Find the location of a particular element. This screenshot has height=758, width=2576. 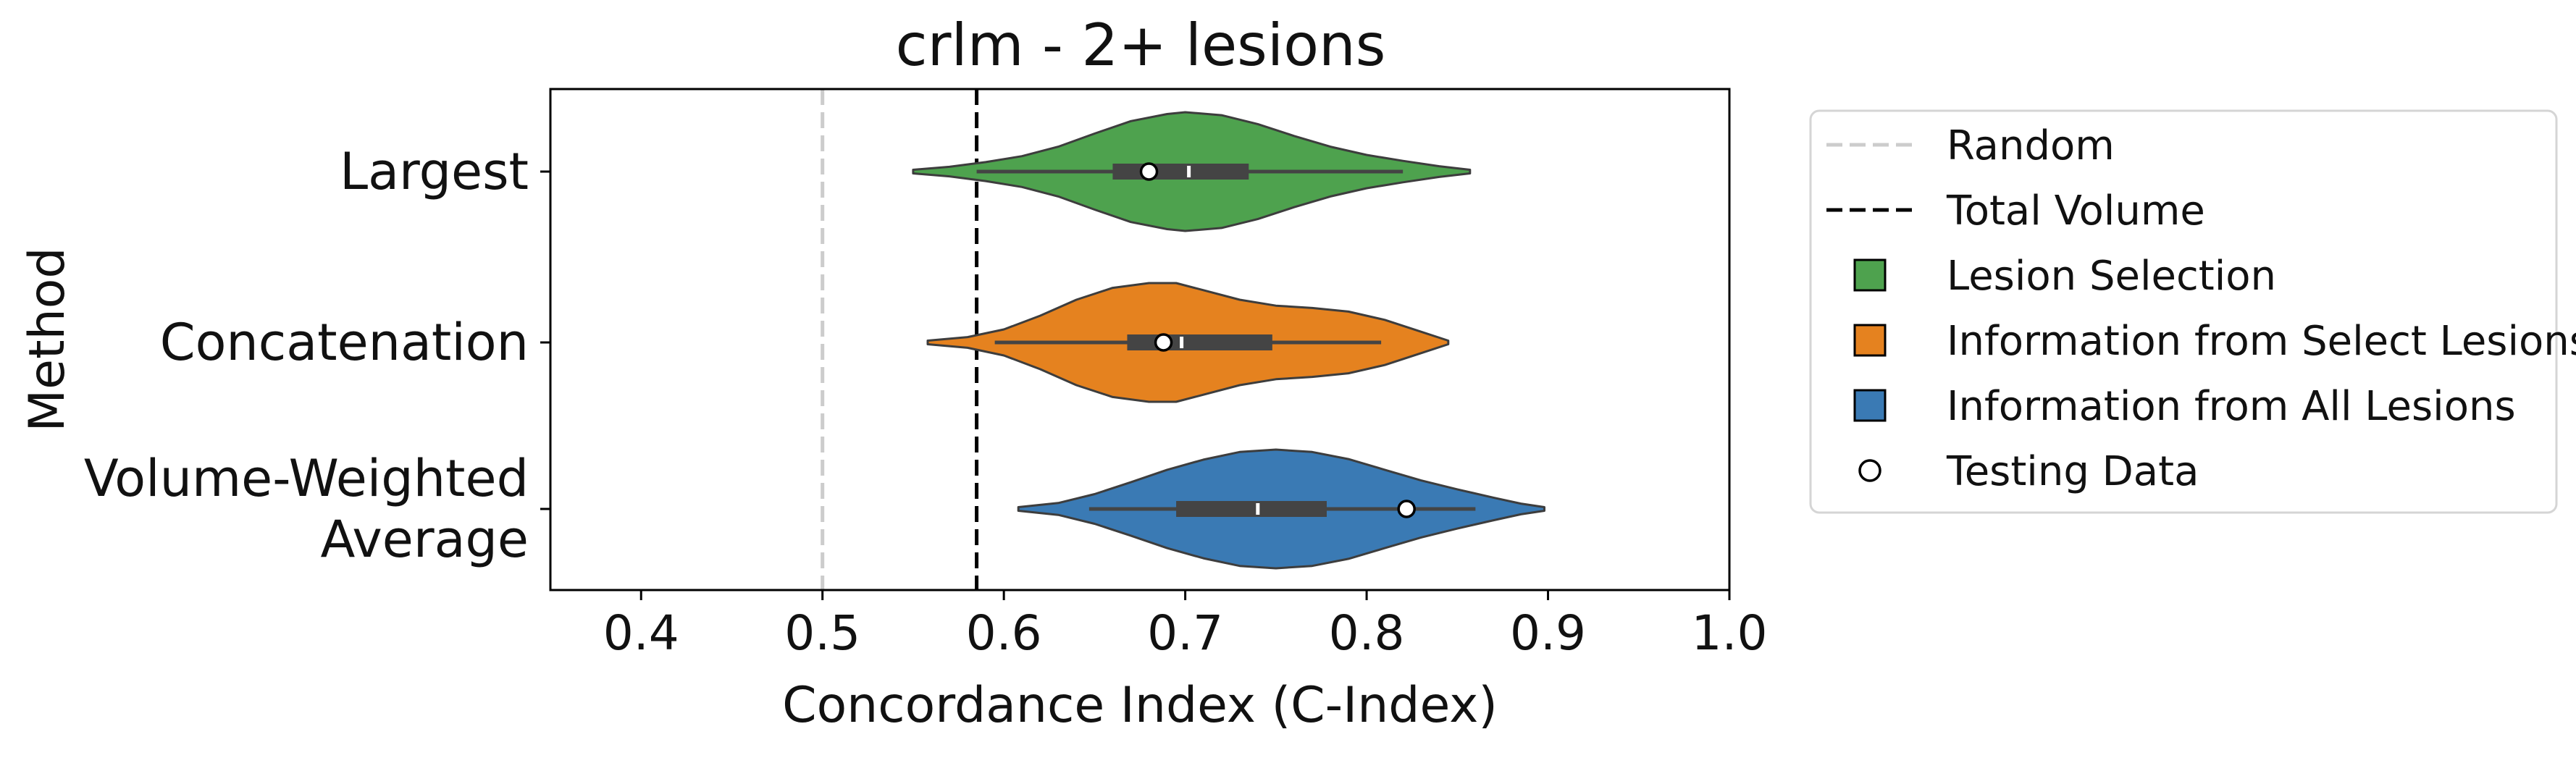

legend-label: Lesion Selection is located at coordinates (2111, 276).